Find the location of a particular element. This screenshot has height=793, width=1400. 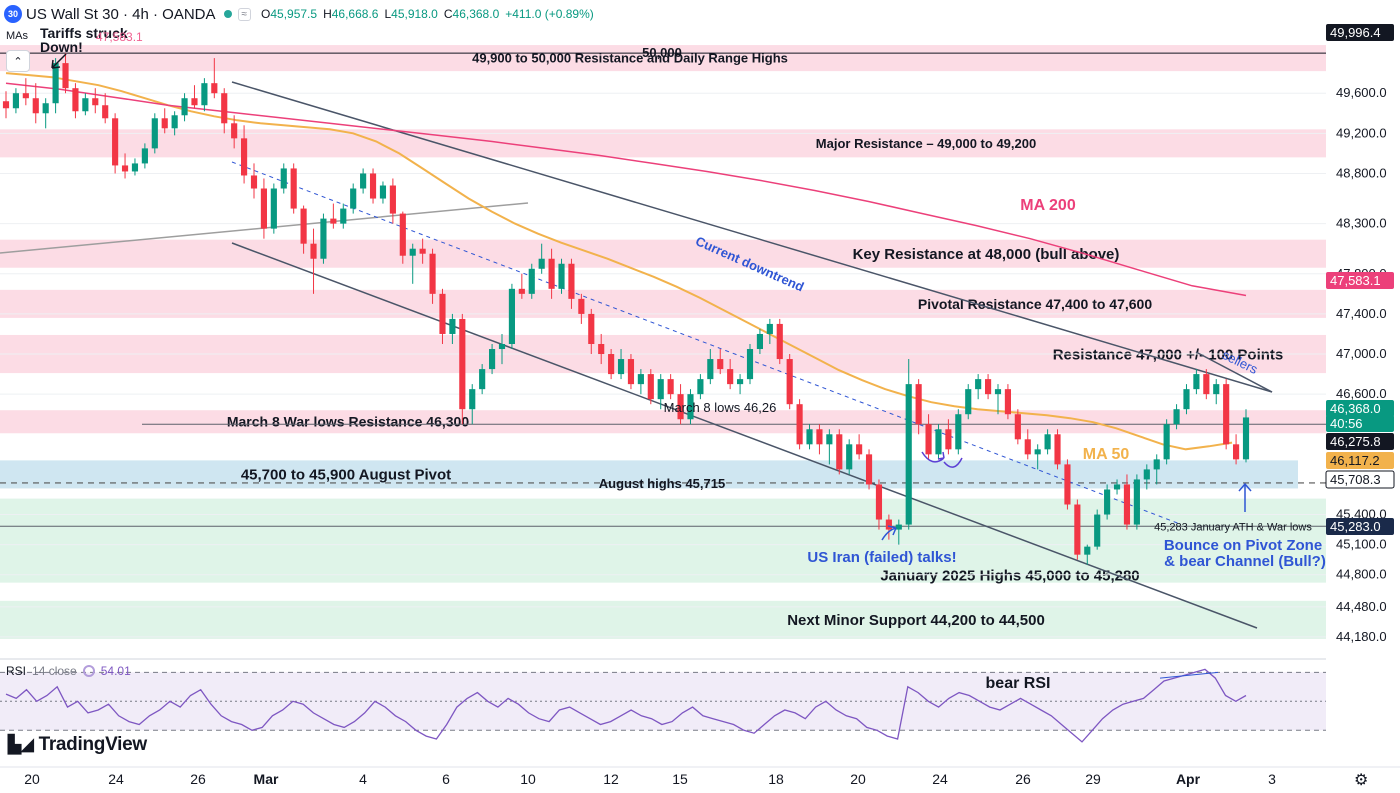

zone-label: Major Resistance – 49,000 to 49,200 is located at coordinates (926, 143).